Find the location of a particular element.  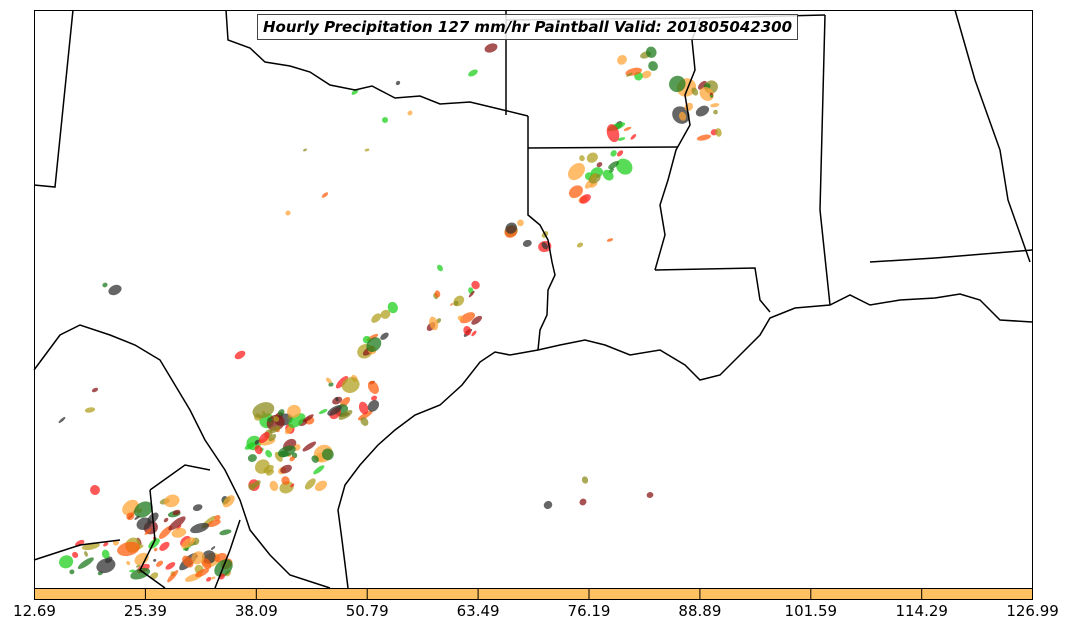

alabama-georgia-border is located at coordinates (992, 136).